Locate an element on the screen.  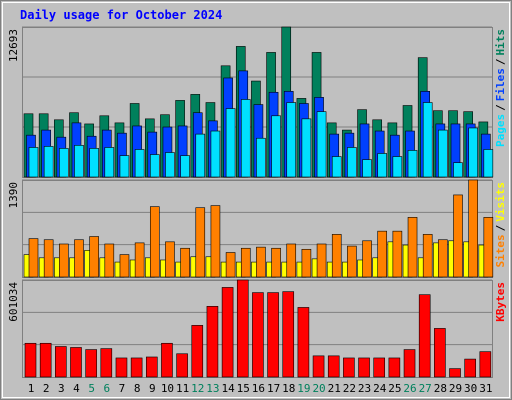
legend-entry: KBytes is located at coordinates (500, 302).